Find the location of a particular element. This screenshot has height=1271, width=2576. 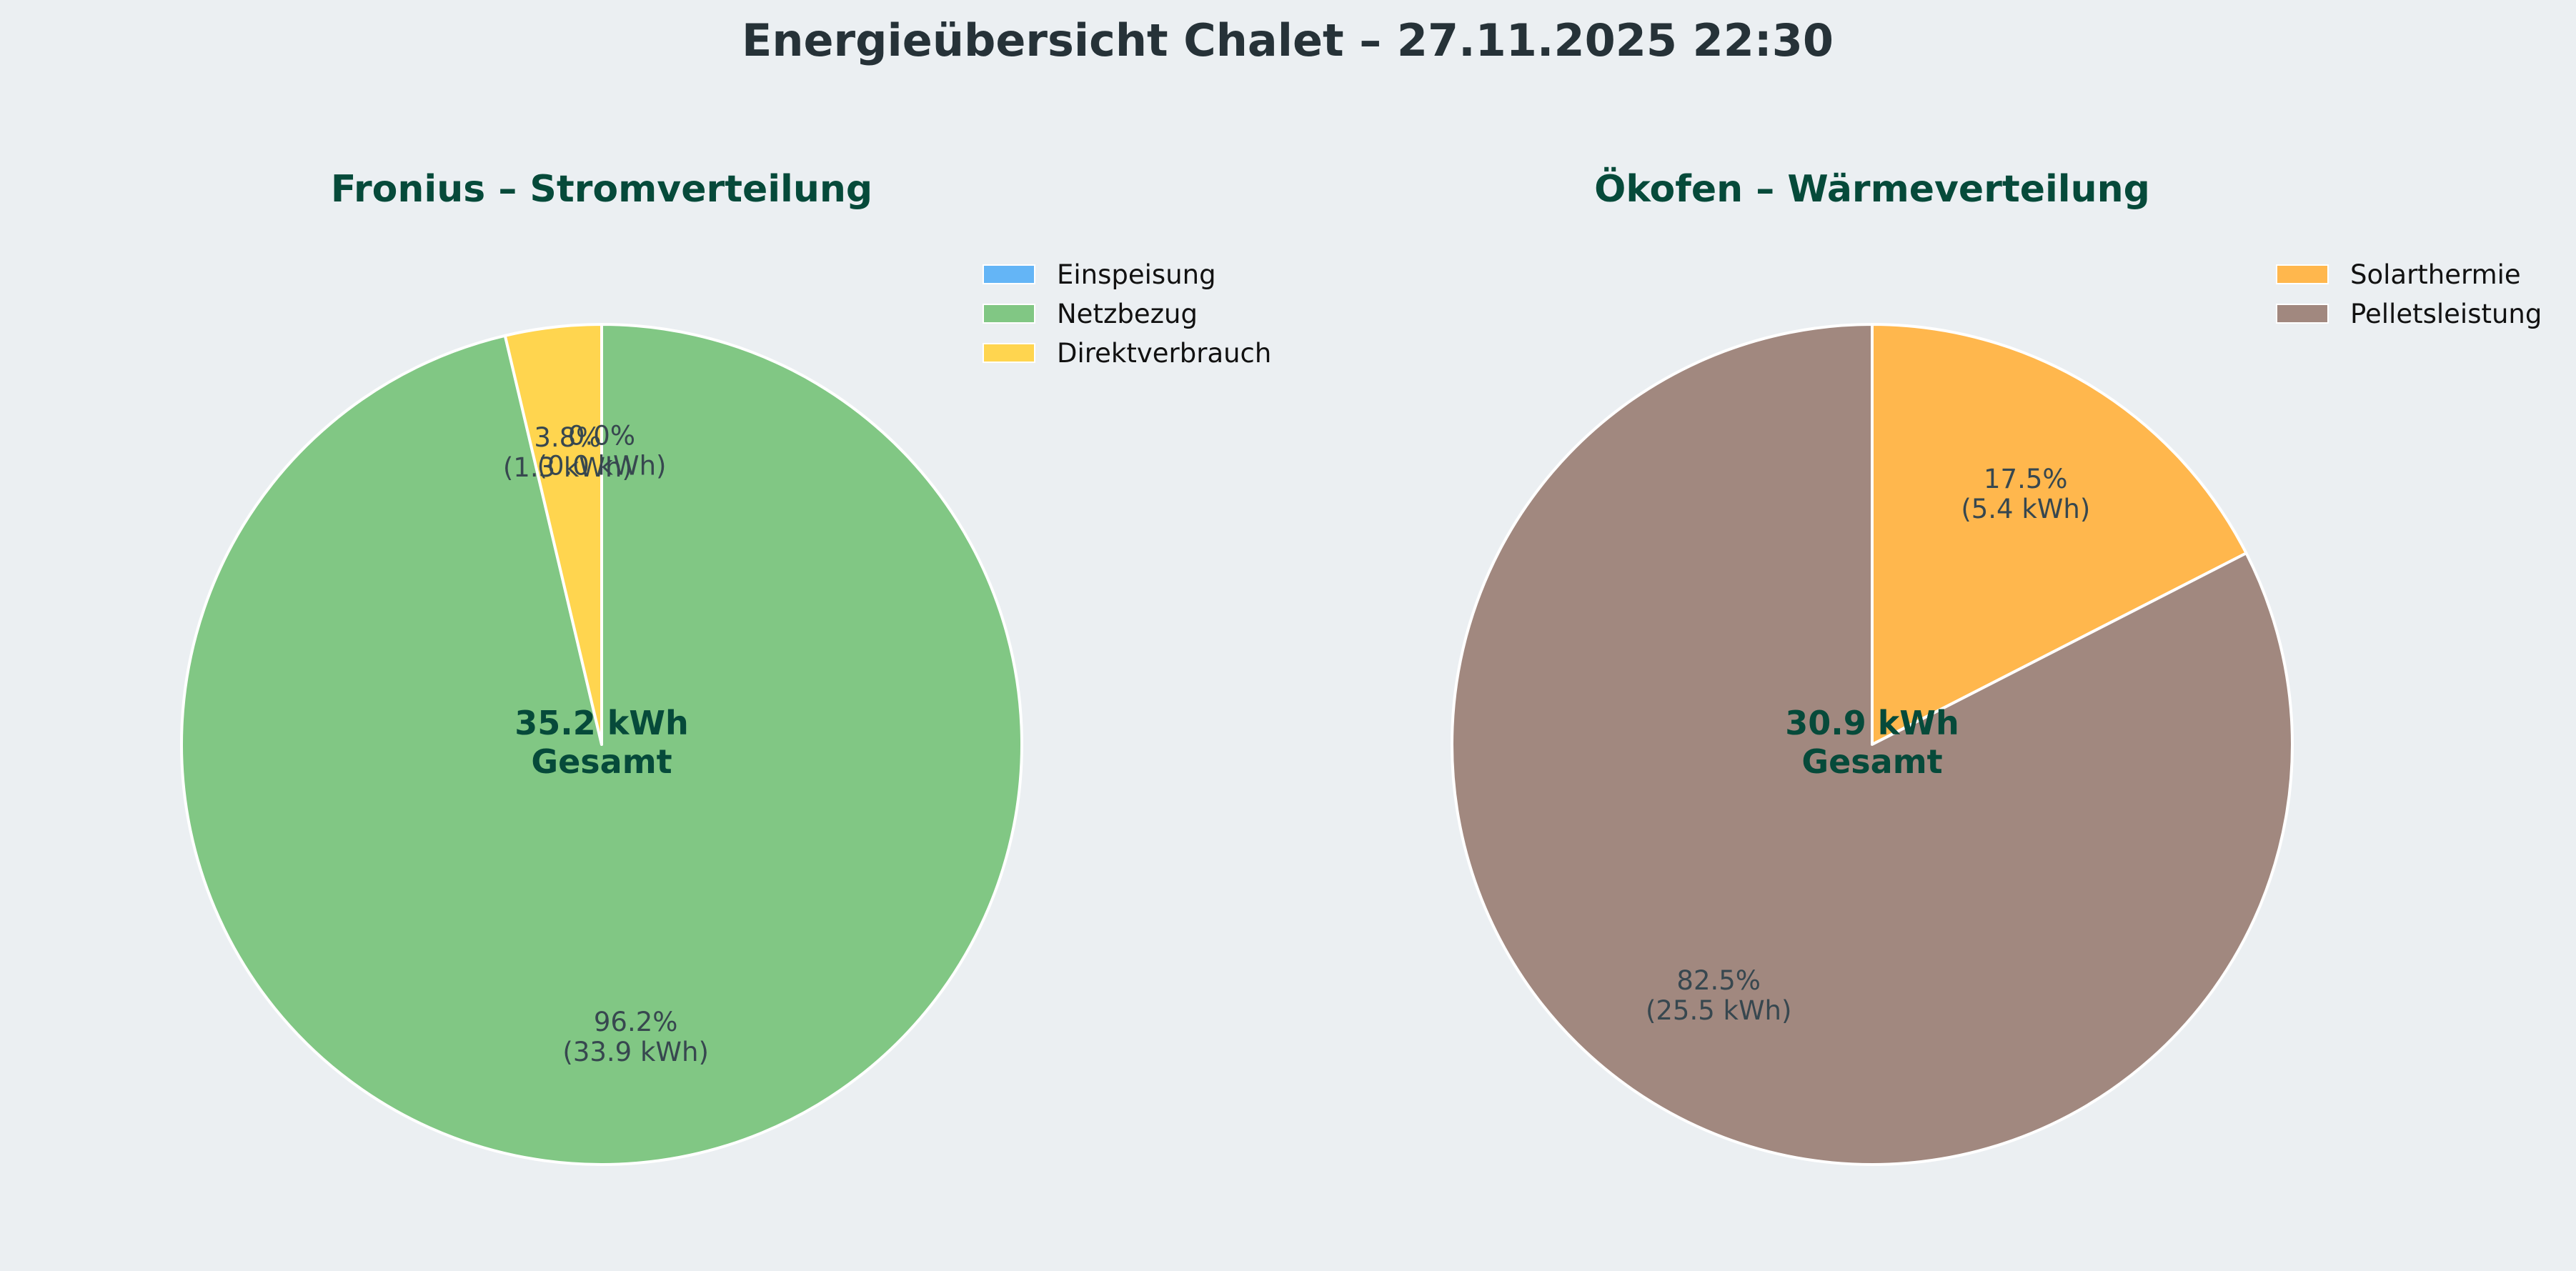

legend-label-netzbezug: Netzbezug is located at coordinates (1127, 314).